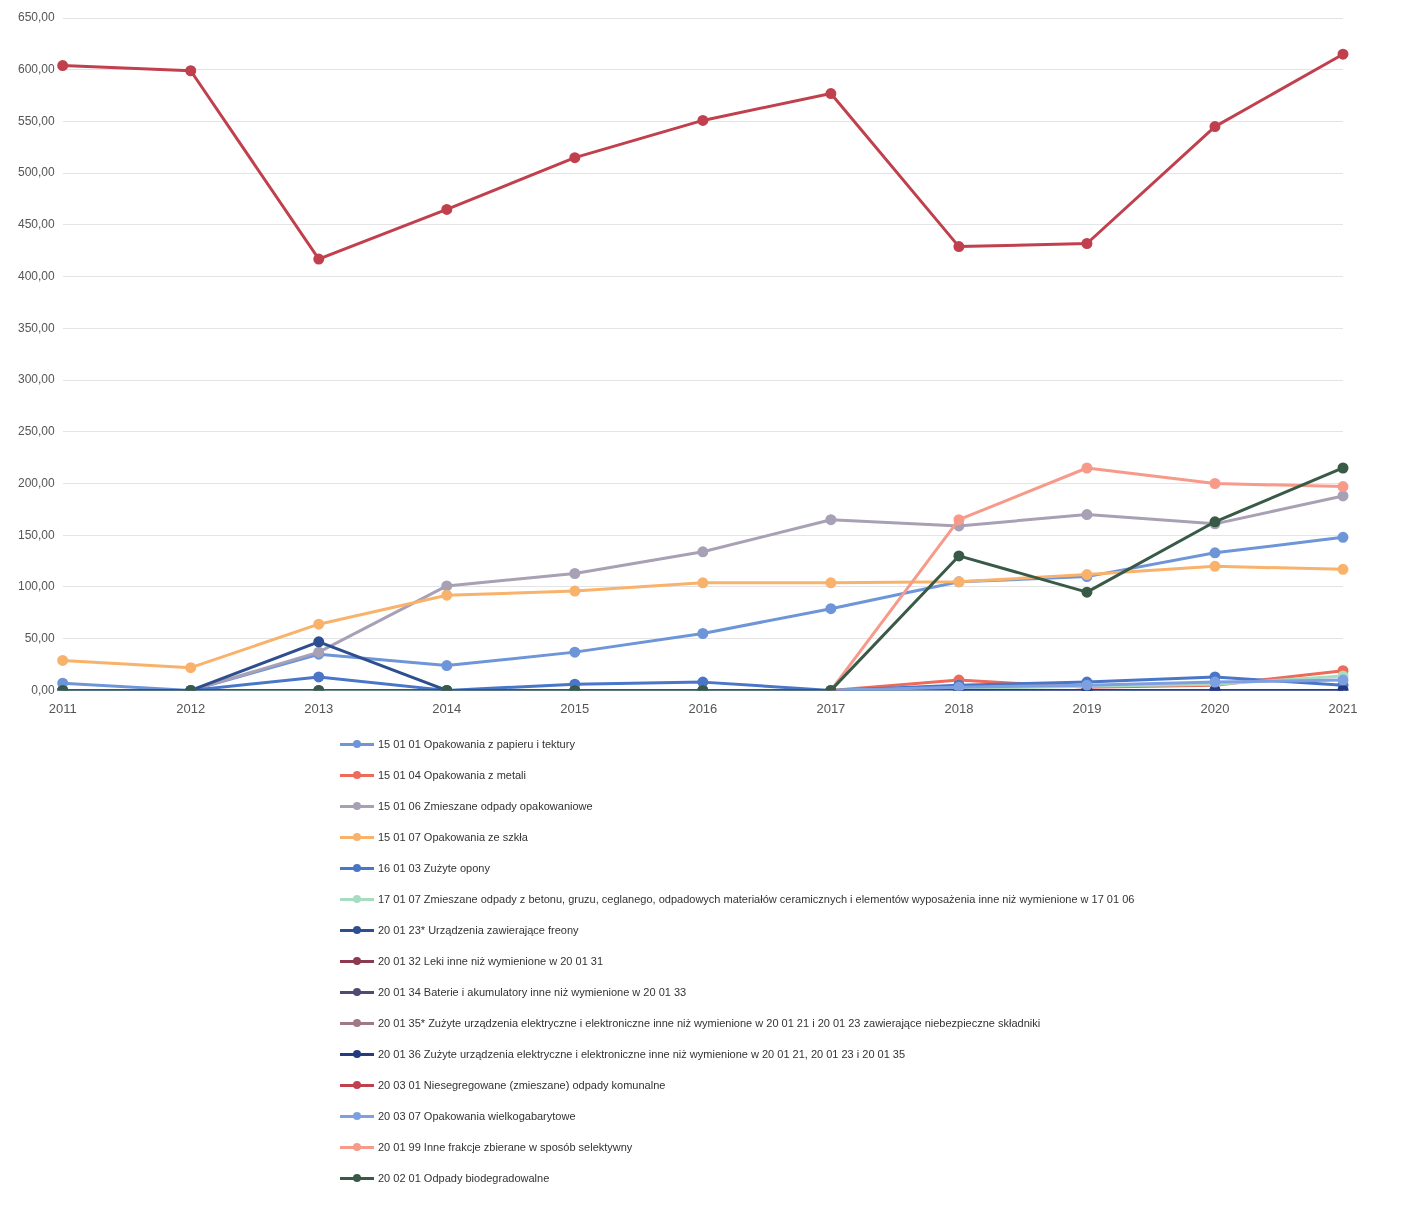 The height and width of the screenshot is (1211, 1413). What do you see at coordinates (709, 1022) in the screenshot?
I see `legend-label: 20 01 35* Zużyte urządzenia elektryczne i elektroniczne inne niż wymienione w 20 01 21 i 20 01 23 zawierające niebezpieczne składniki` at bounding box center [709, 1022].